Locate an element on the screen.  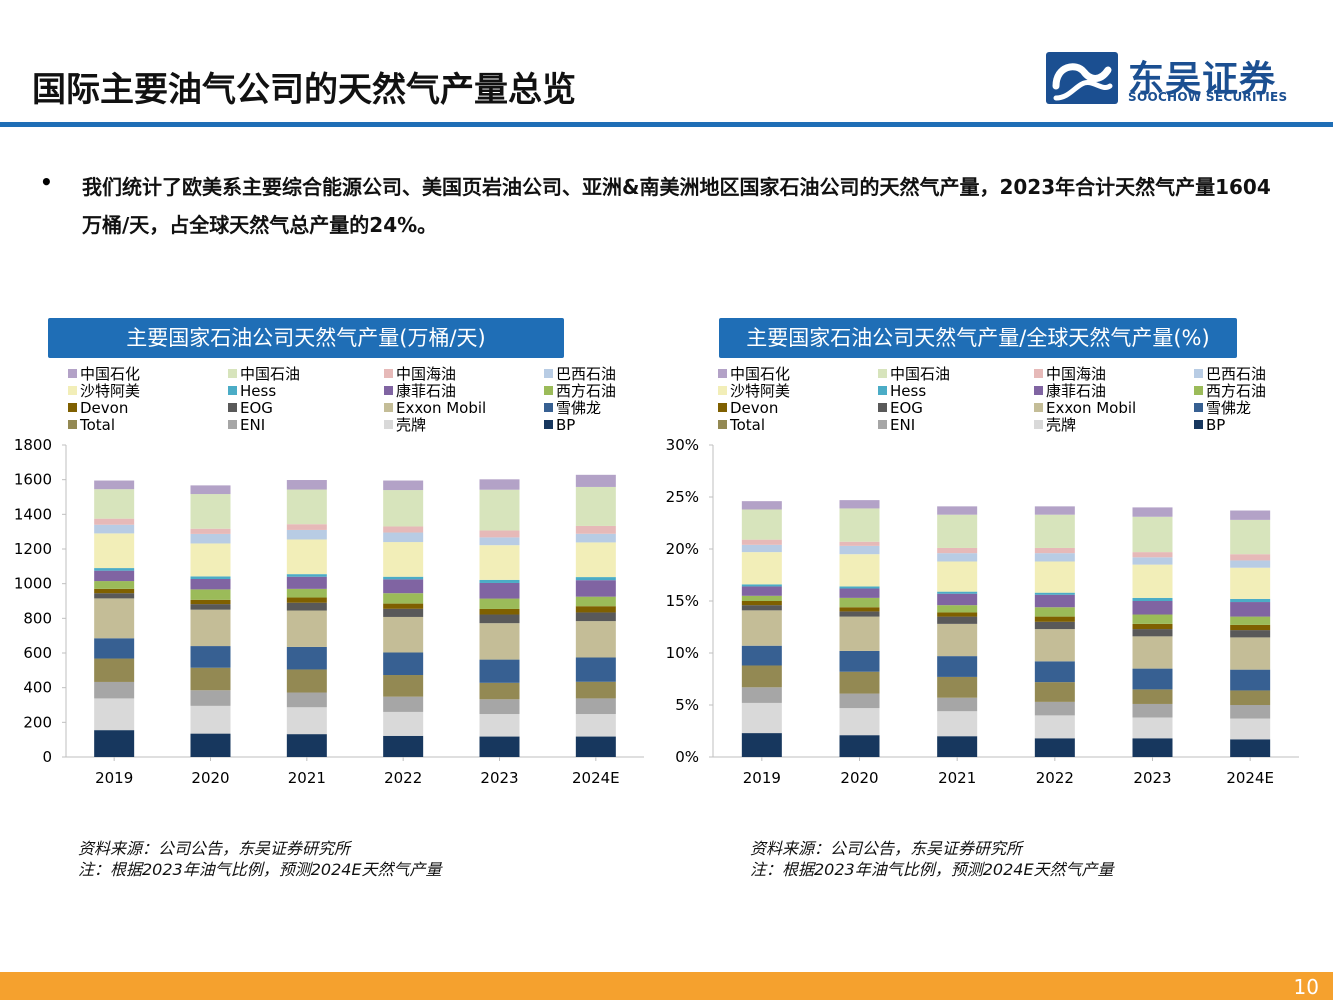
bar-segment-devon-2021 is located at coordinates (306, 600).